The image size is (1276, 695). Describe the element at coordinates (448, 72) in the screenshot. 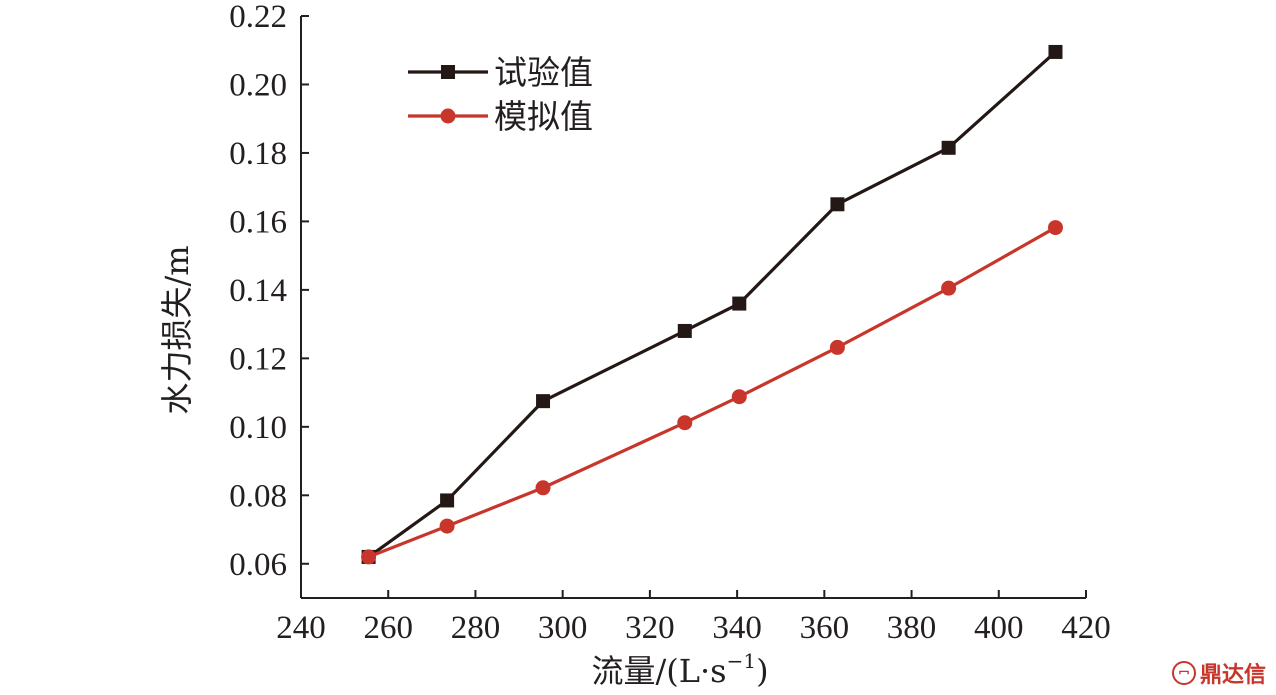

I see `legend-marker-square` at that location.